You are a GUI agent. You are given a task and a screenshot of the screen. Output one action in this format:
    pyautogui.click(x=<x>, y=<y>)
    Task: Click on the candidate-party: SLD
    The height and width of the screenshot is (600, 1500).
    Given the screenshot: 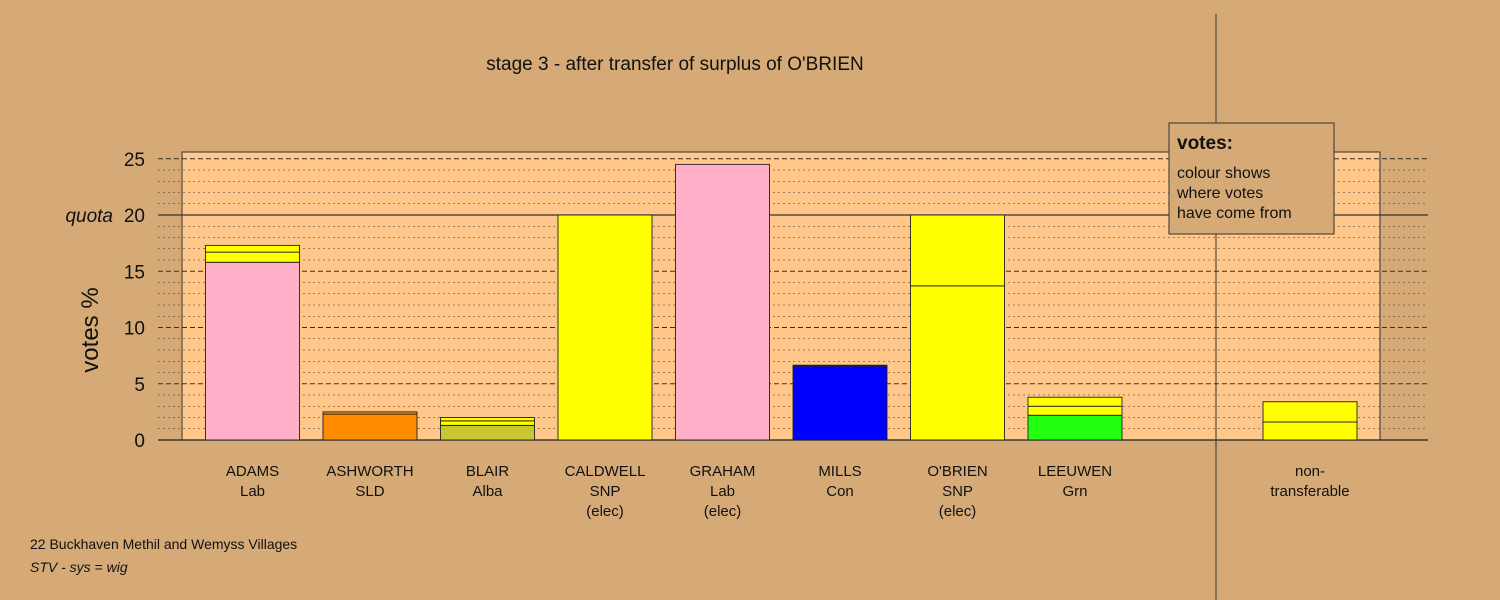 What is the action you would take?
    pyautogui.click(x=369, y=491)
    